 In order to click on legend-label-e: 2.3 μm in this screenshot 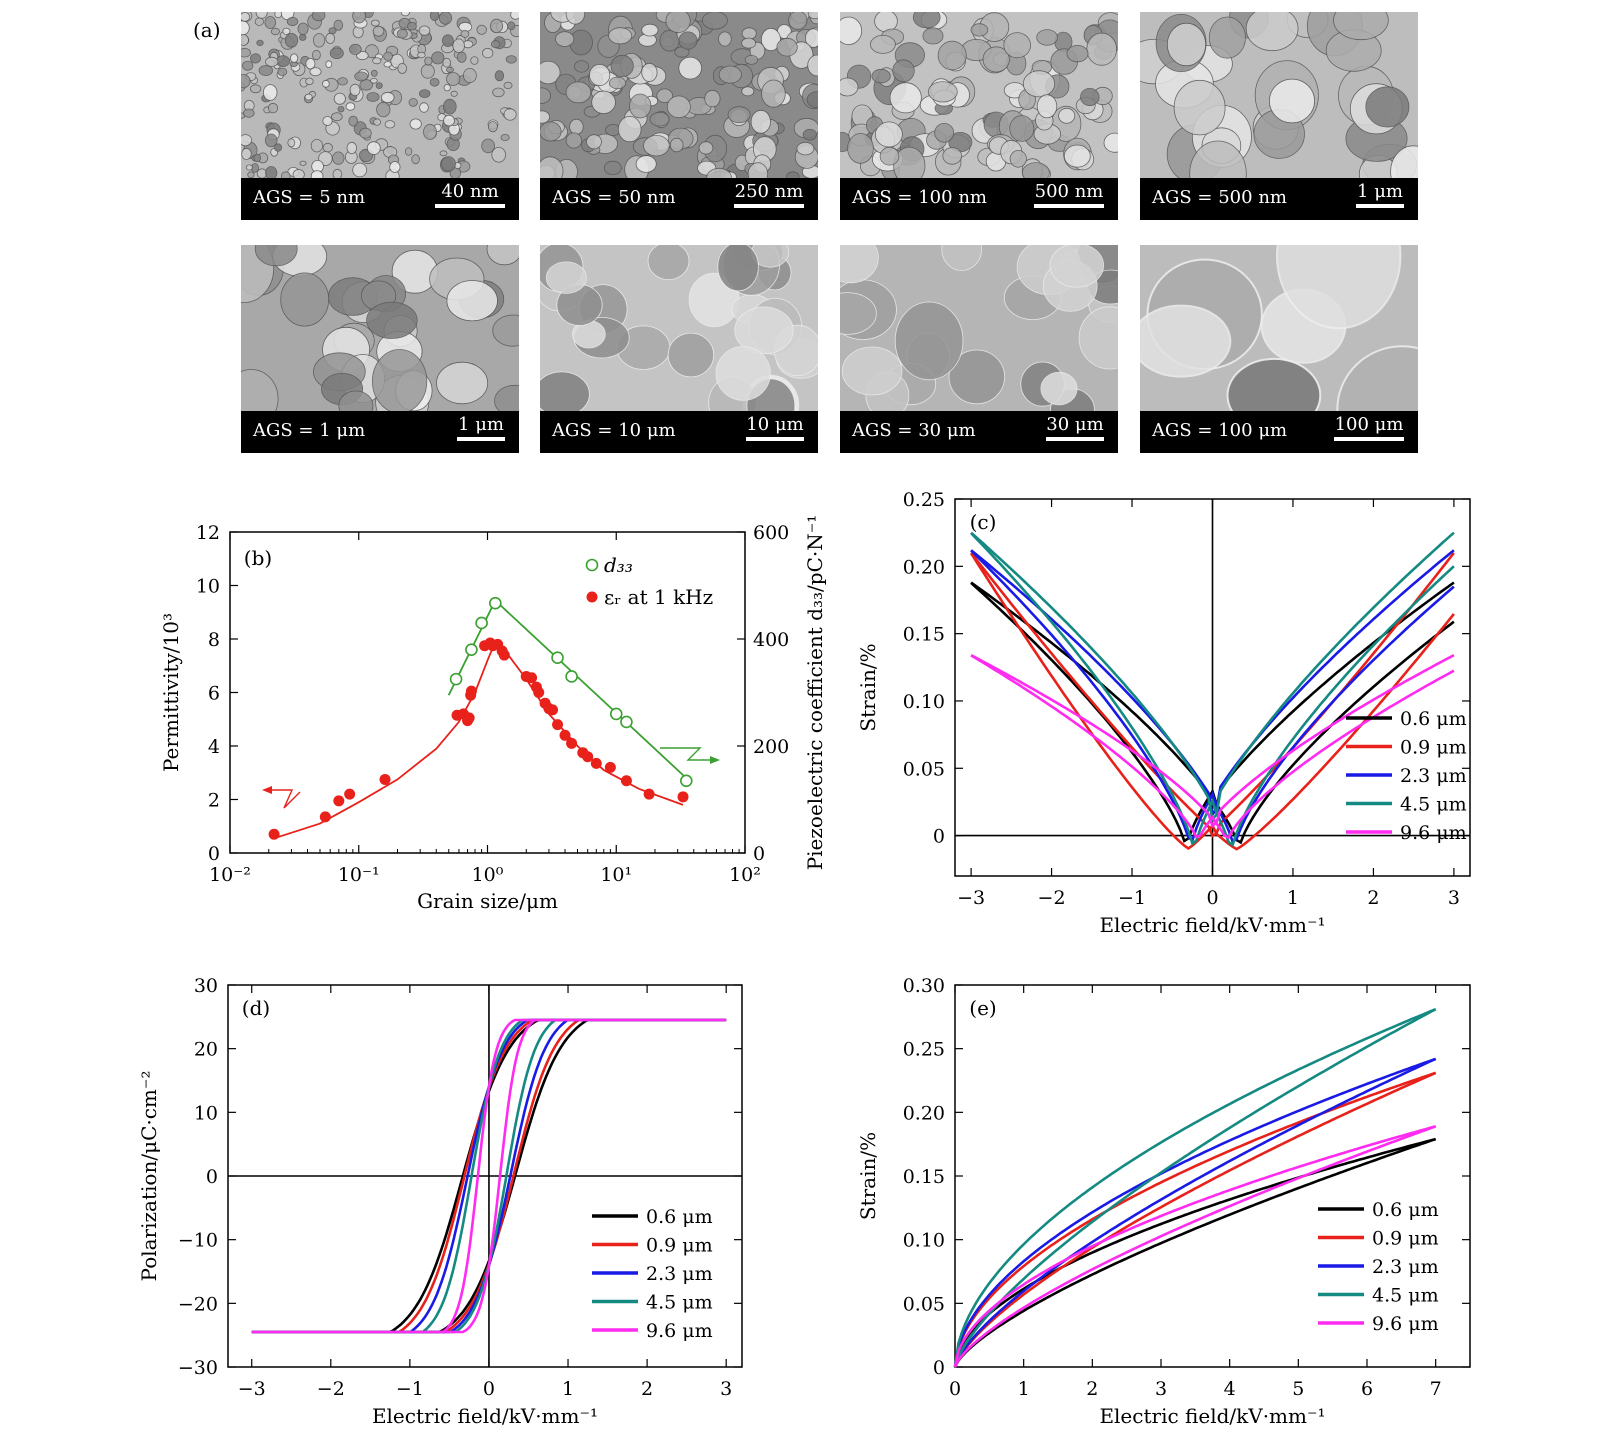, I will do `click(1405, 1267)`.